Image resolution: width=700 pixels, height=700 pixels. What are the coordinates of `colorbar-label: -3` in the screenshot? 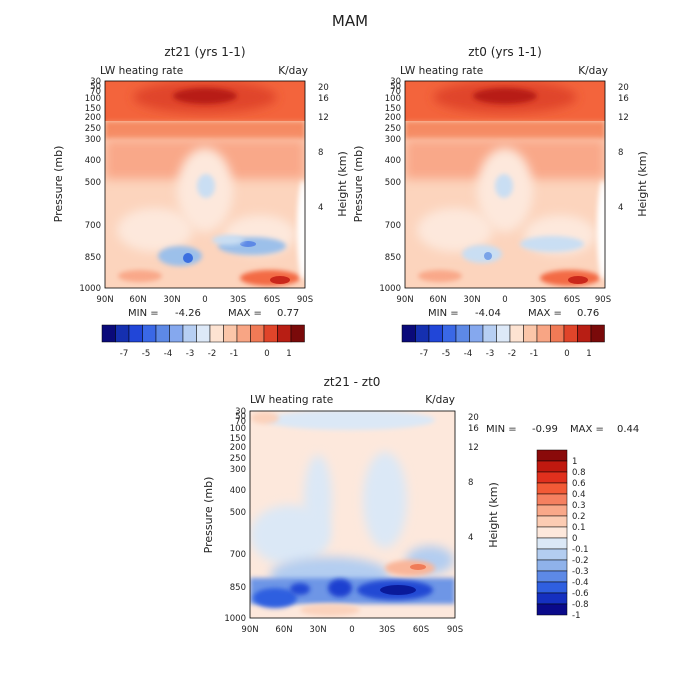 It's located at (190, 354).